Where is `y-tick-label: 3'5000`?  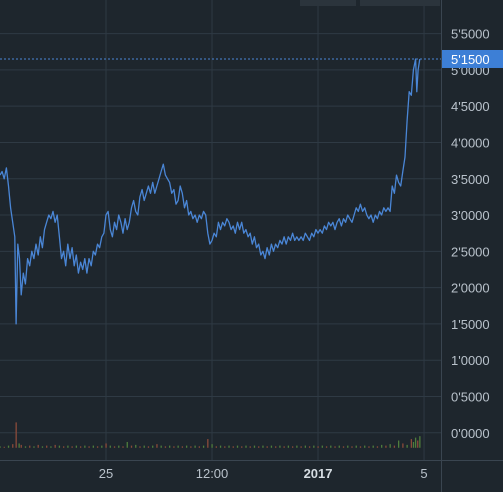 y-tick-label: 3'5000 is located at coordinates (470, 179).